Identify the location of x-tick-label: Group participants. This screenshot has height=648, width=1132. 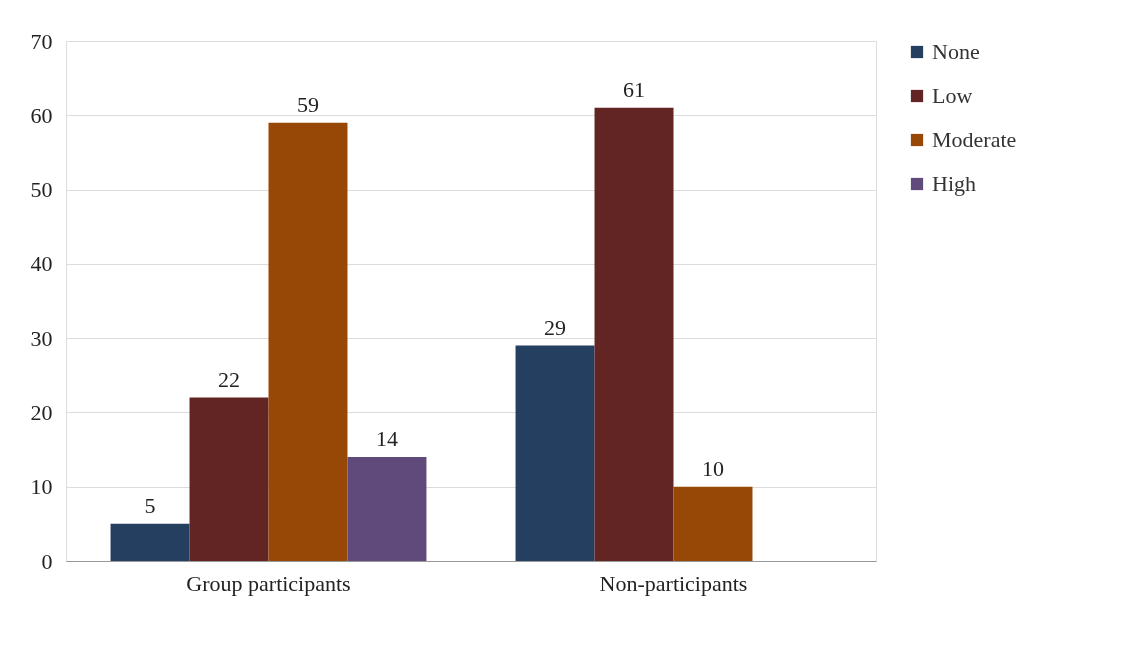
(268, 583).